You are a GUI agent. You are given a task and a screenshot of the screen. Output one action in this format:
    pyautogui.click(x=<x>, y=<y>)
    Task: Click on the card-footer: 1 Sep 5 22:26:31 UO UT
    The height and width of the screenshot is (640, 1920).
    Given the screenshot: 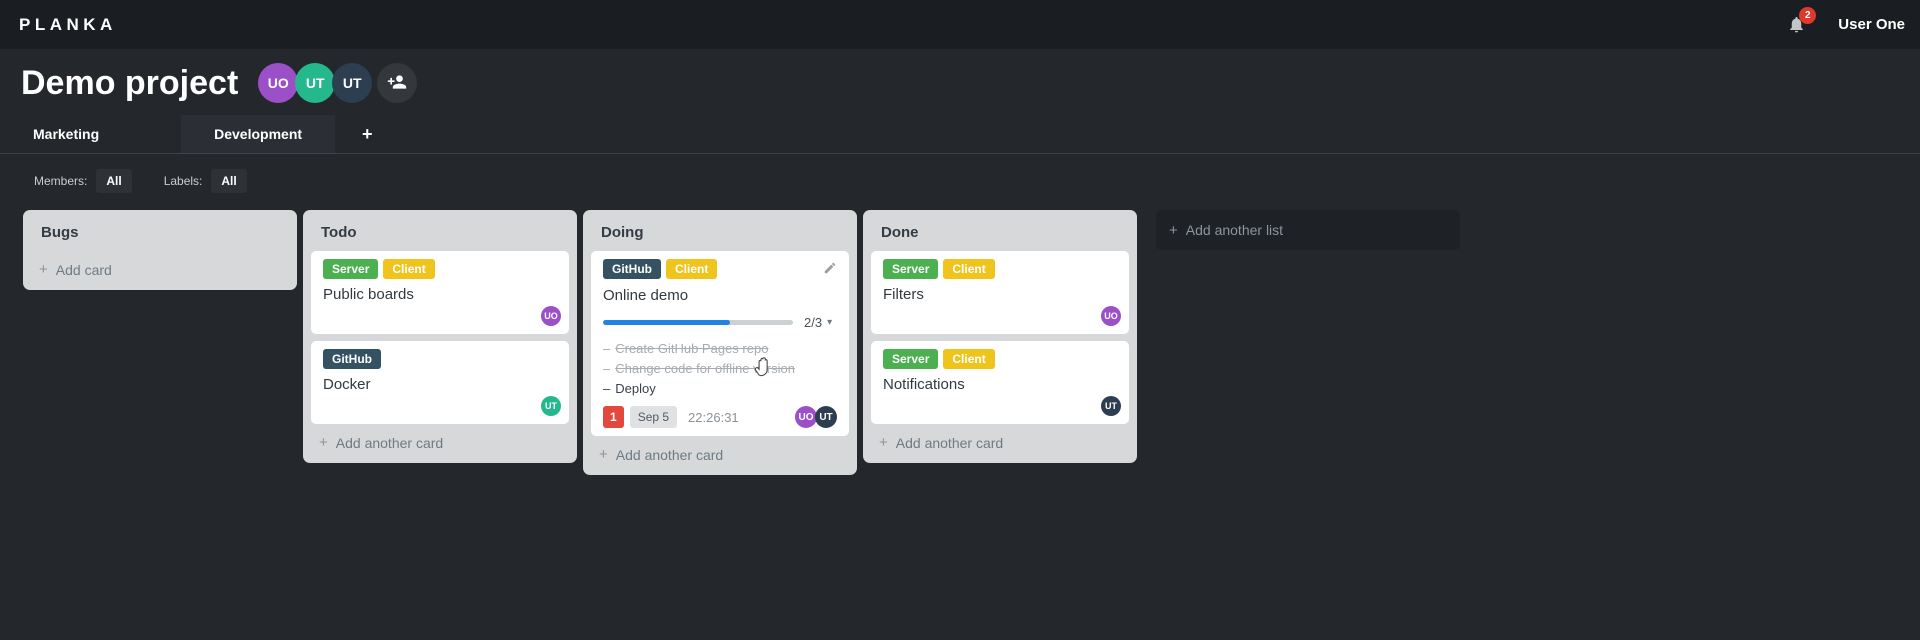 What is the action you would take?
    pyautogui.click(x=720, y=417)
    